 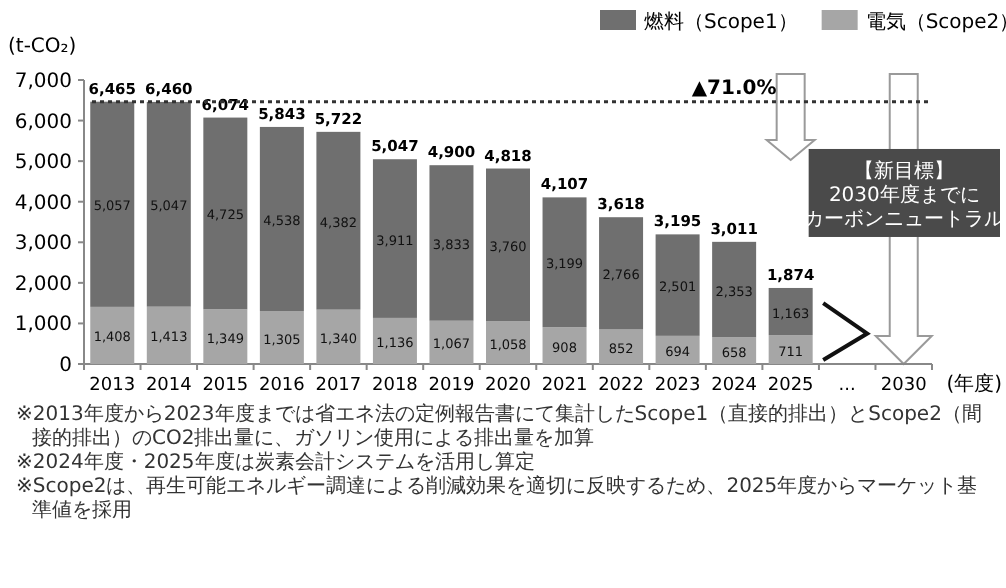 I want to click on legend-label: 燃料（Scope1）, so click(x=721, y=22).